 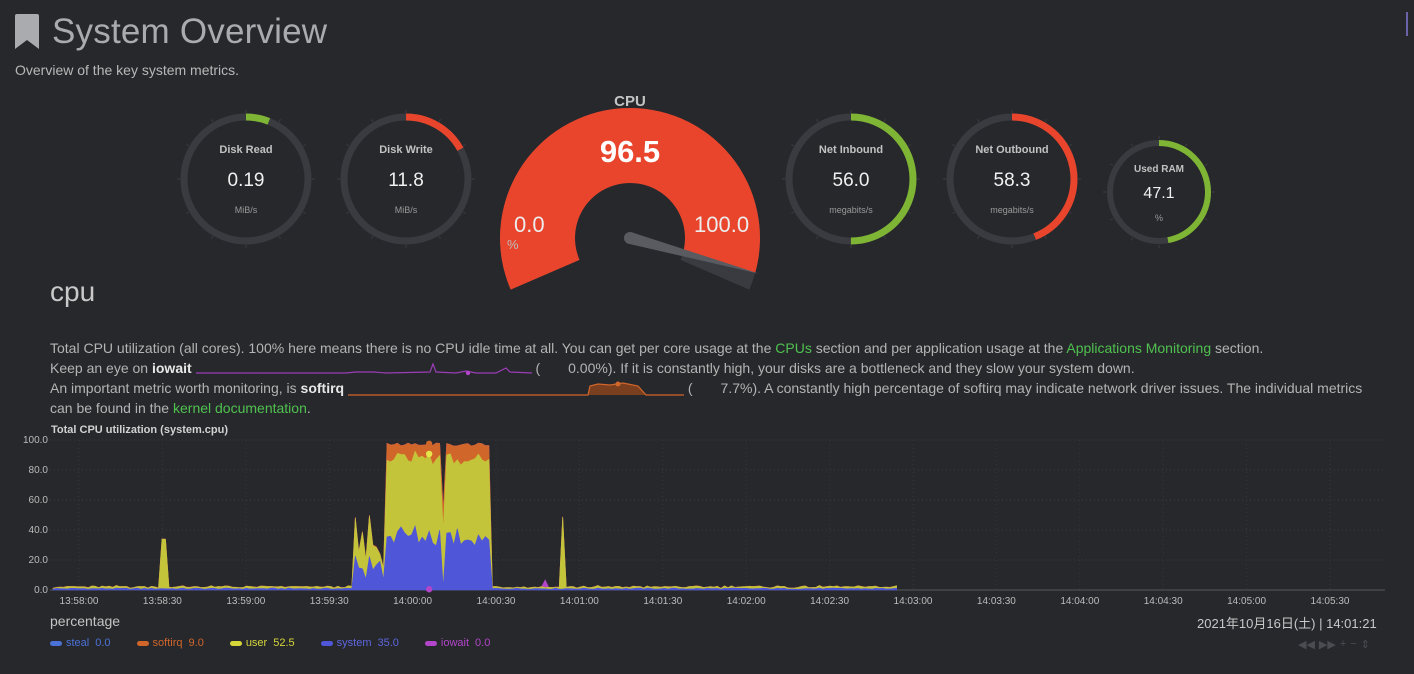 I want to click on zoom-out-icon: −, so click(x=1353, y=644).